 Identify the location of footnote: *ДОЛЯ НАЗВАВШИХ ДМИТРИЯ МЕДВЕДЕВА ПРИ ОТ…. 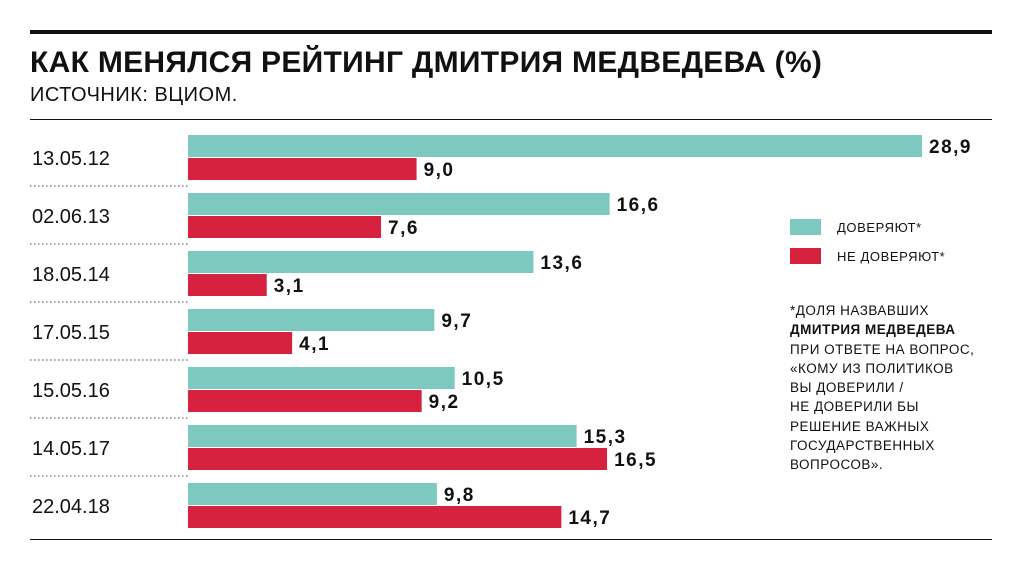
(895, 388).